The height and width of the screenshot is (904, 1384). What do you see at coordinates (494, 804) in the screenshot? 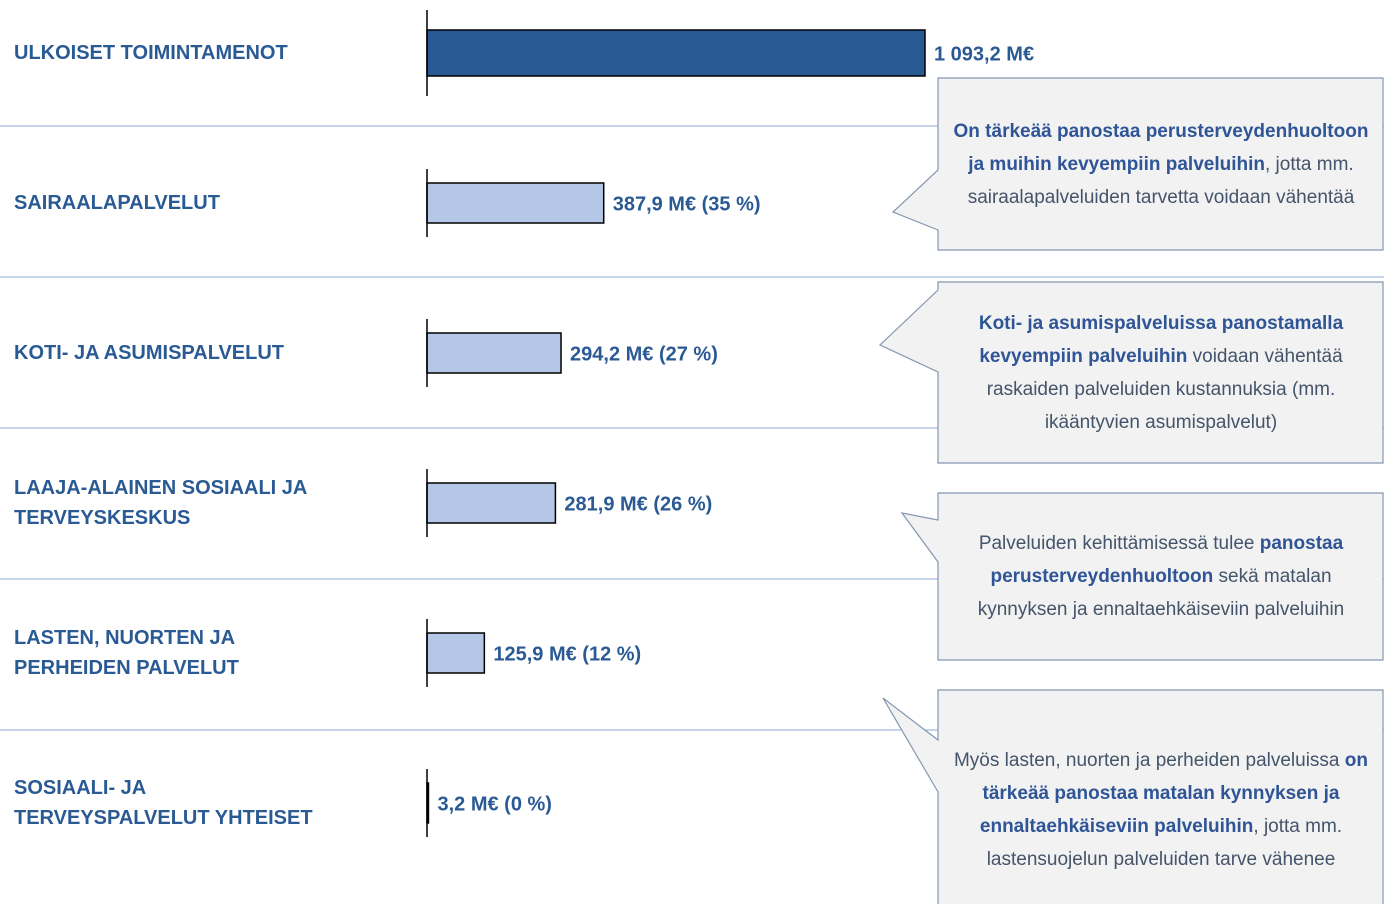
I see `value-label: 3,2 M€ (0 %)` at bounding box center [494, 804].